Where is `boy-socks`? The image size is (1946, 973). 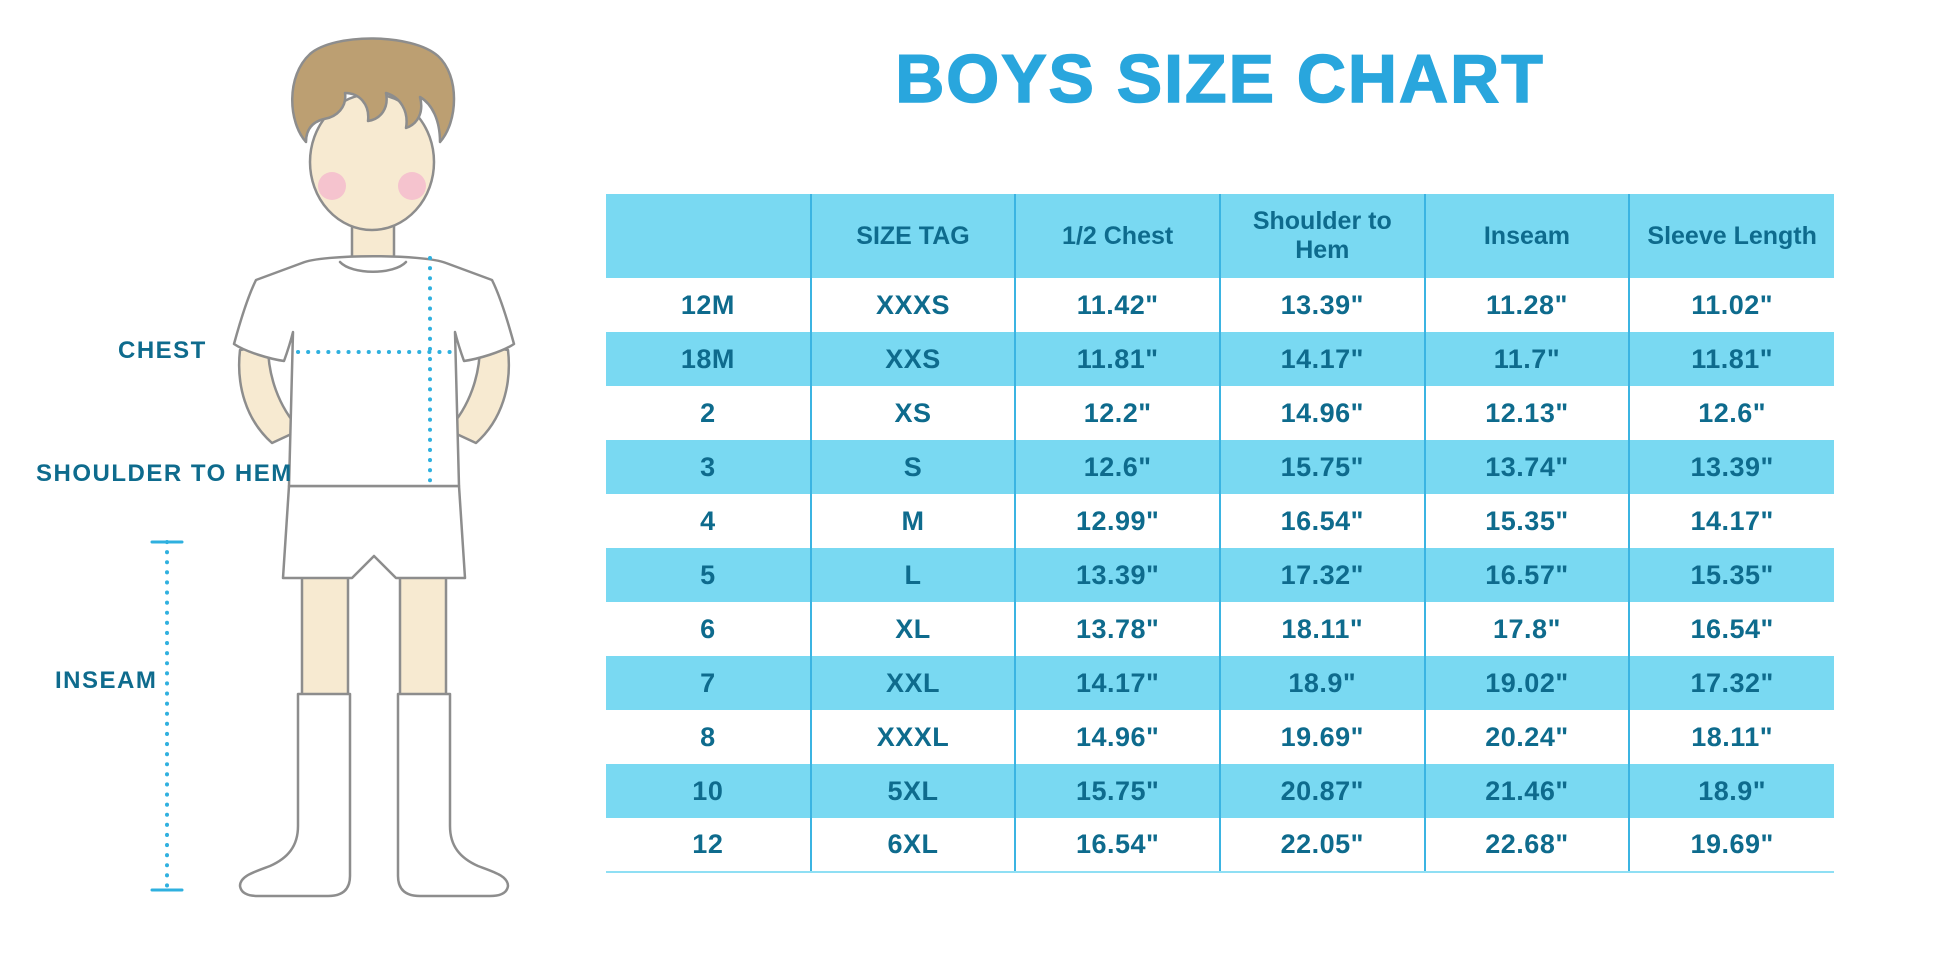 boy-socks is located at coordinates (374, 795).